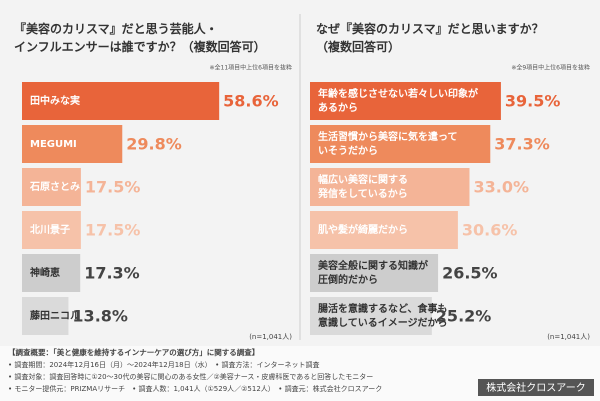 This screenshot has width=600, height=401. I want to click on chart-note: ※全11項目中上位6項目を抜粋, so click(251, 68).